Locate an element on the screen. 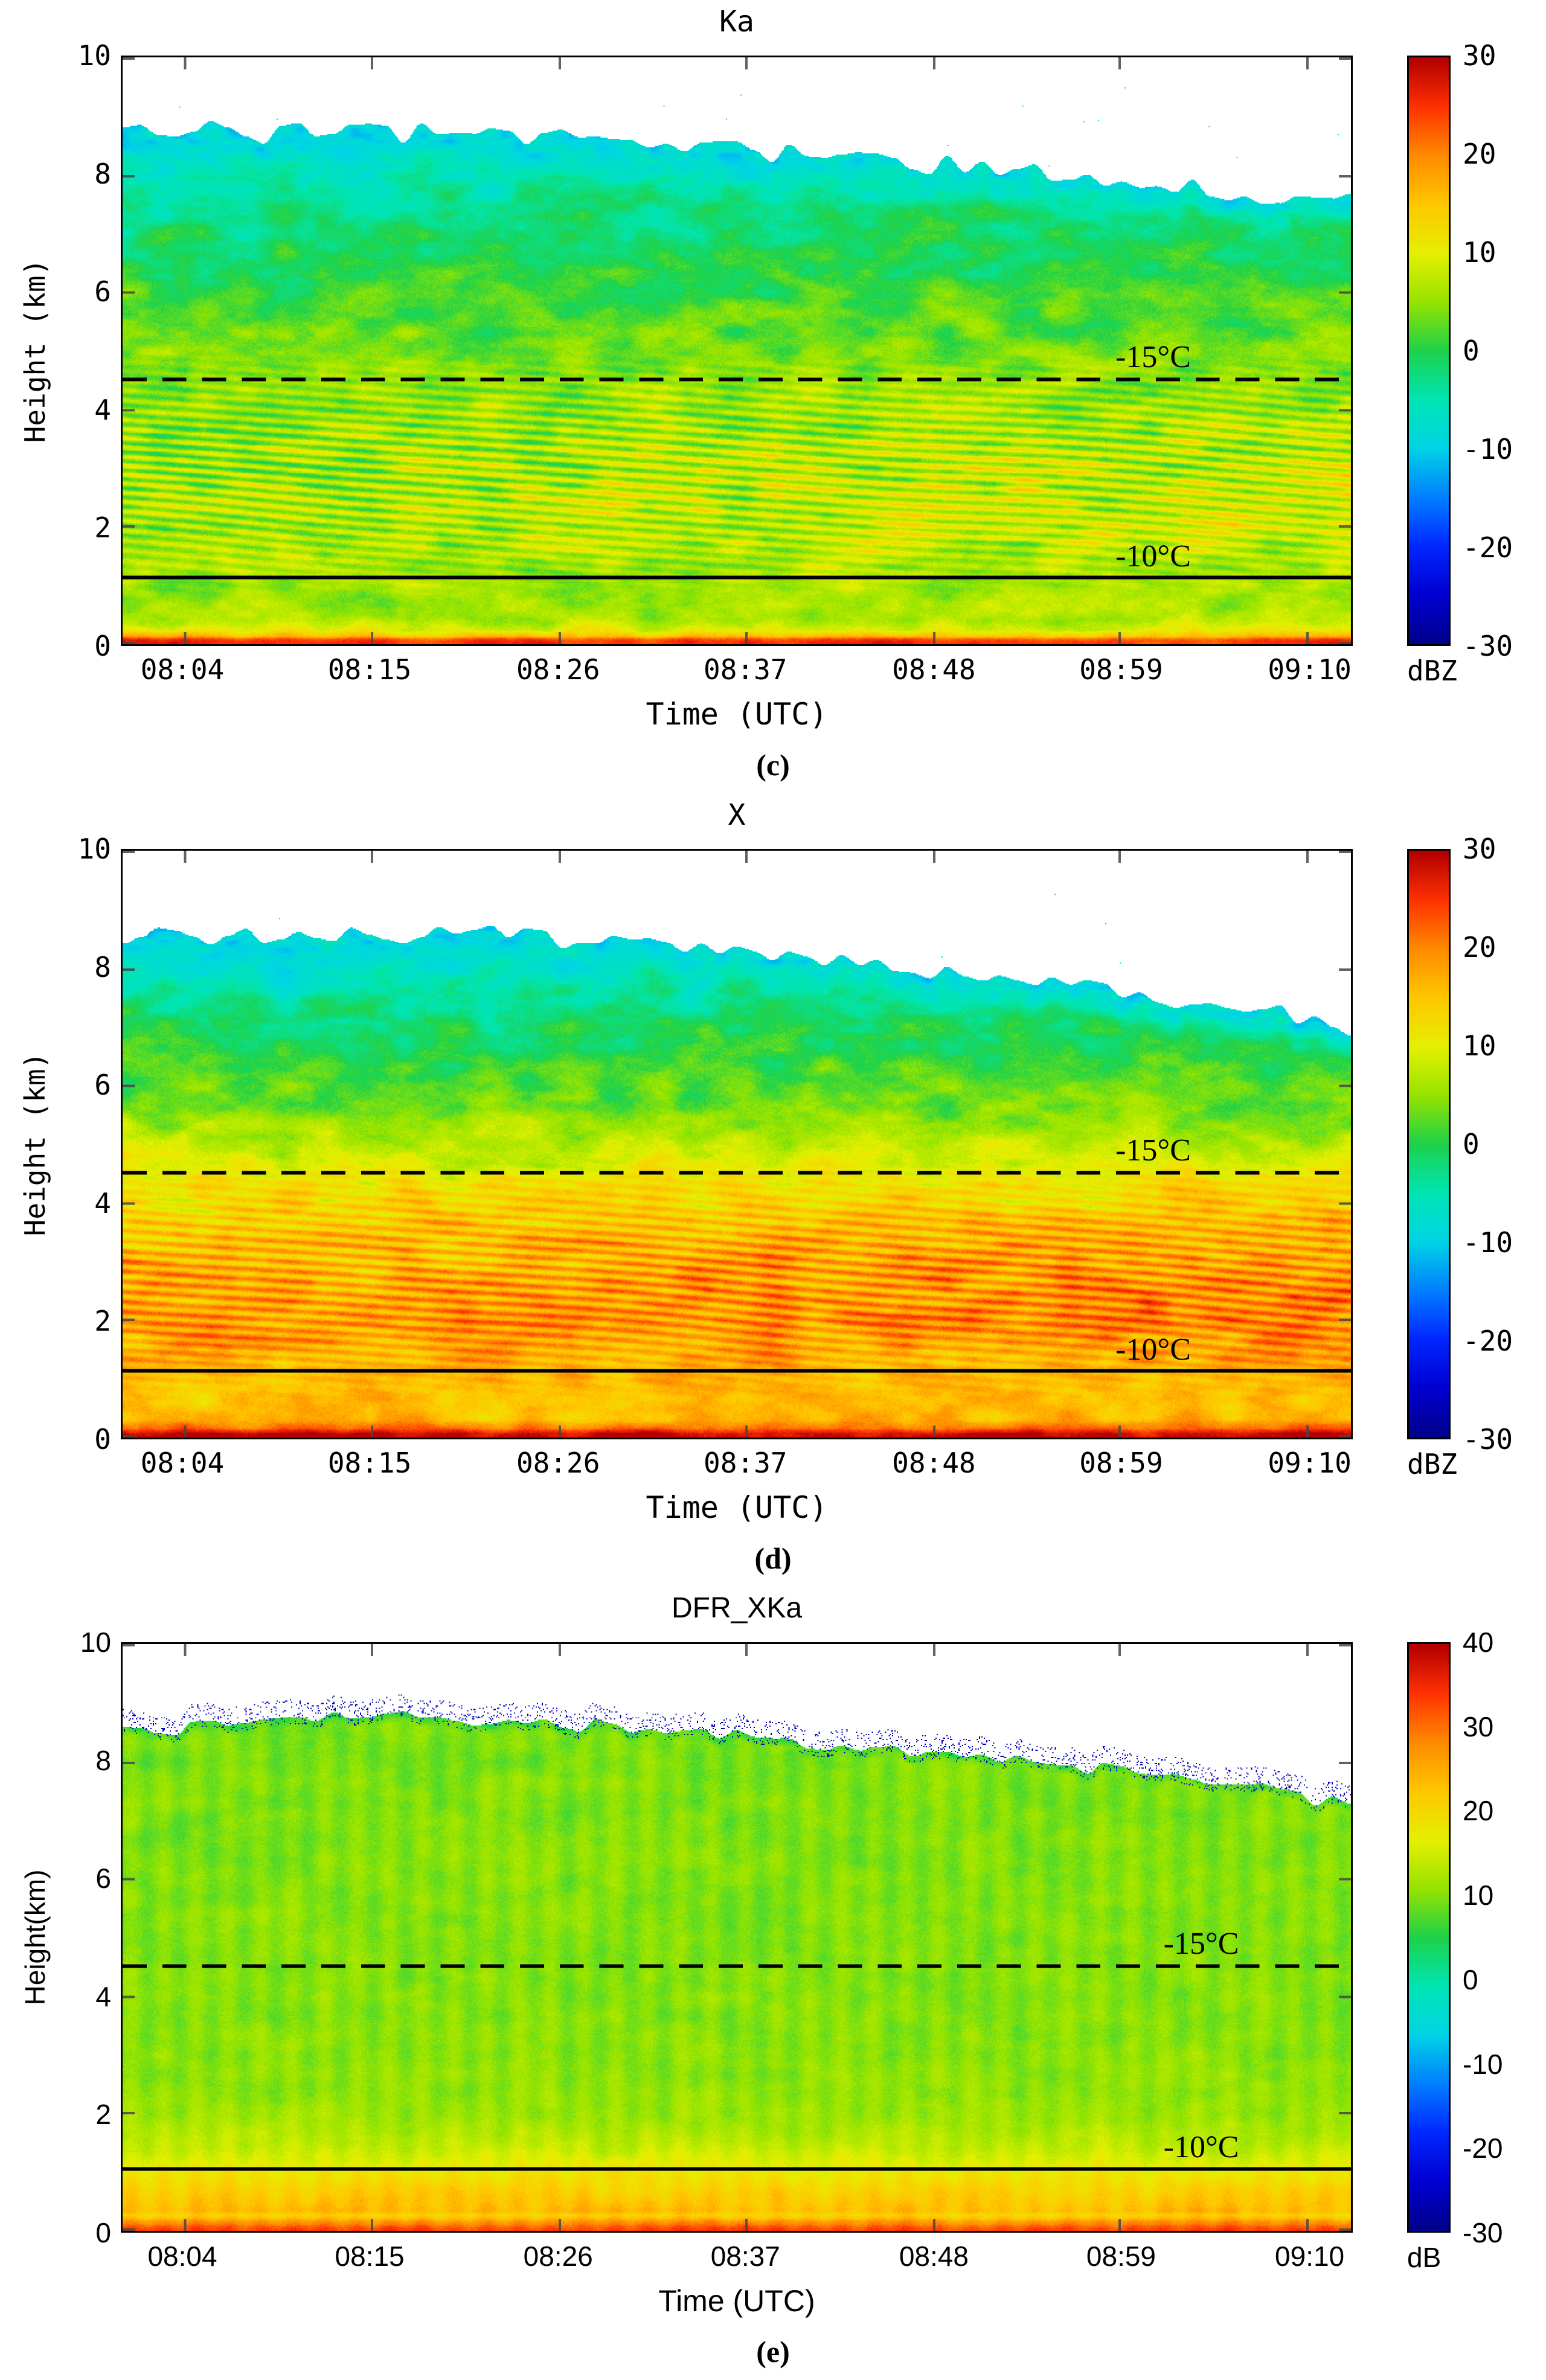 The image size is (1546, 2380). chart-title: DFR_XKa is located at coordinates (737, 1608).